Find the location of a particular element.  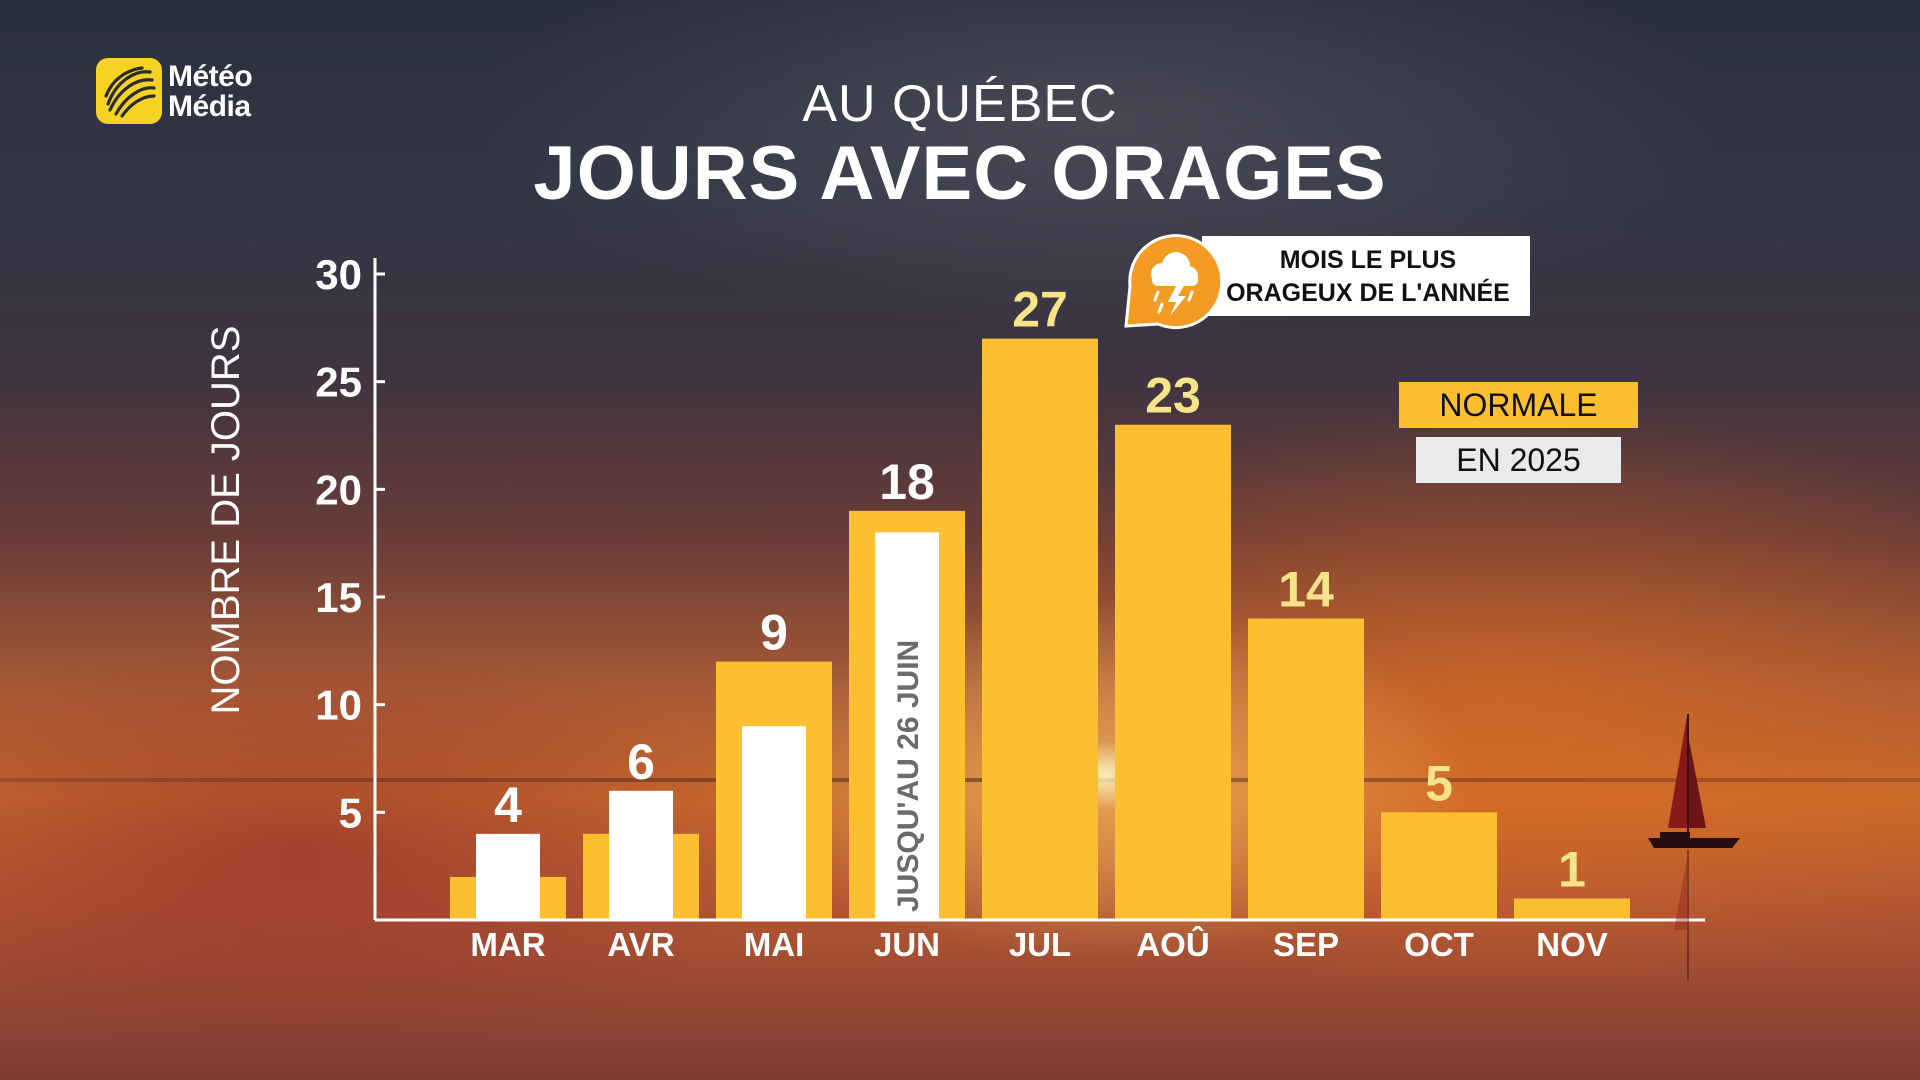

callout-text: MOIS LE PLUS ORAGEUX DE L'ANNÉE is located at coordinates (1368, 277).